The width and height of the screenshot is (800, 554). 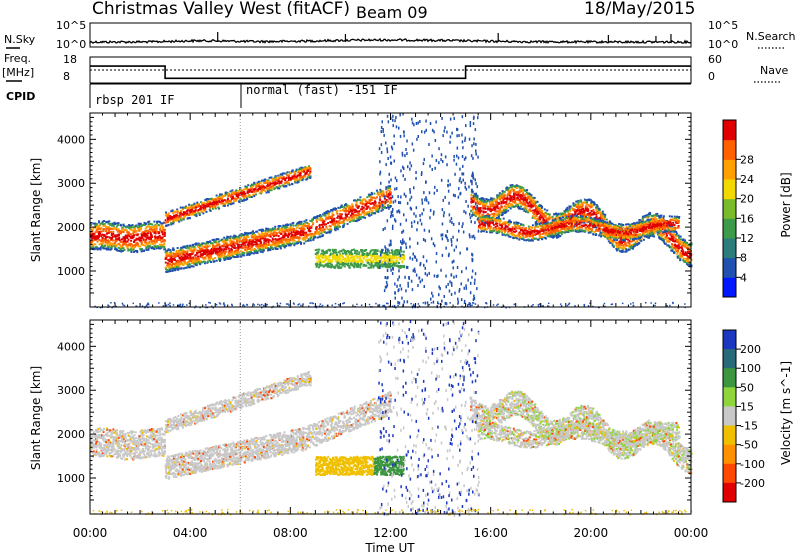 What do you see at coordinates (17, 58) in the screenshot?
I see `freq-label: Freq.` at bounding box center [17, 58].